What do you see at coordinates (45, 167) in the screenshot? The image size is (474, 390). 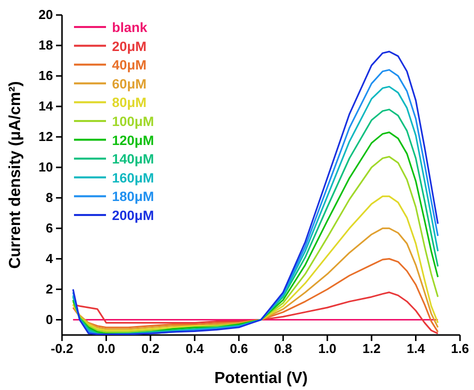 I see `y-tick-label: 10` at bounding box center [45, 167].